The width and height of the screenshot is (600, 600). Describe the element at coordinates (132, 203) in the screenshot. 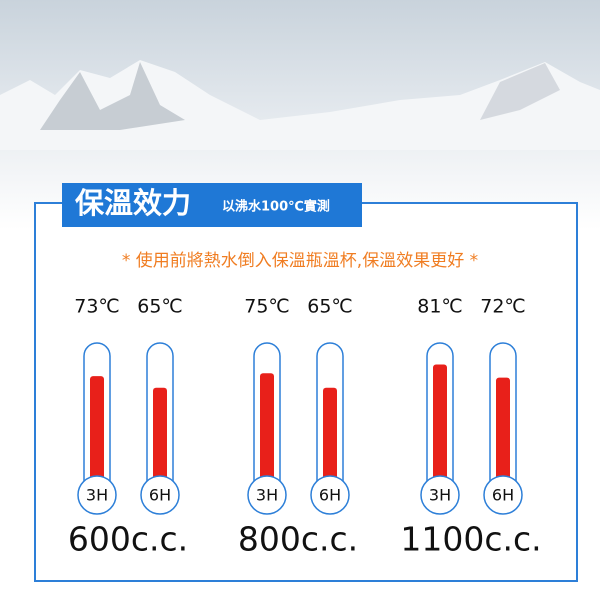

I see `title: 保溫效力` at that location.